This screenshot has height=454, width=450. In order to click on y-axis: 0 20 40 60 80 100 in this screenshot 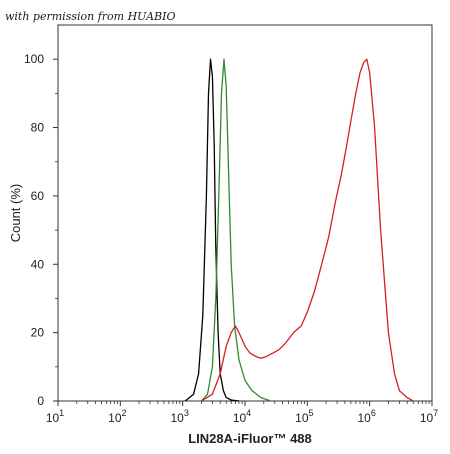, I will do `click(41, 230)`.